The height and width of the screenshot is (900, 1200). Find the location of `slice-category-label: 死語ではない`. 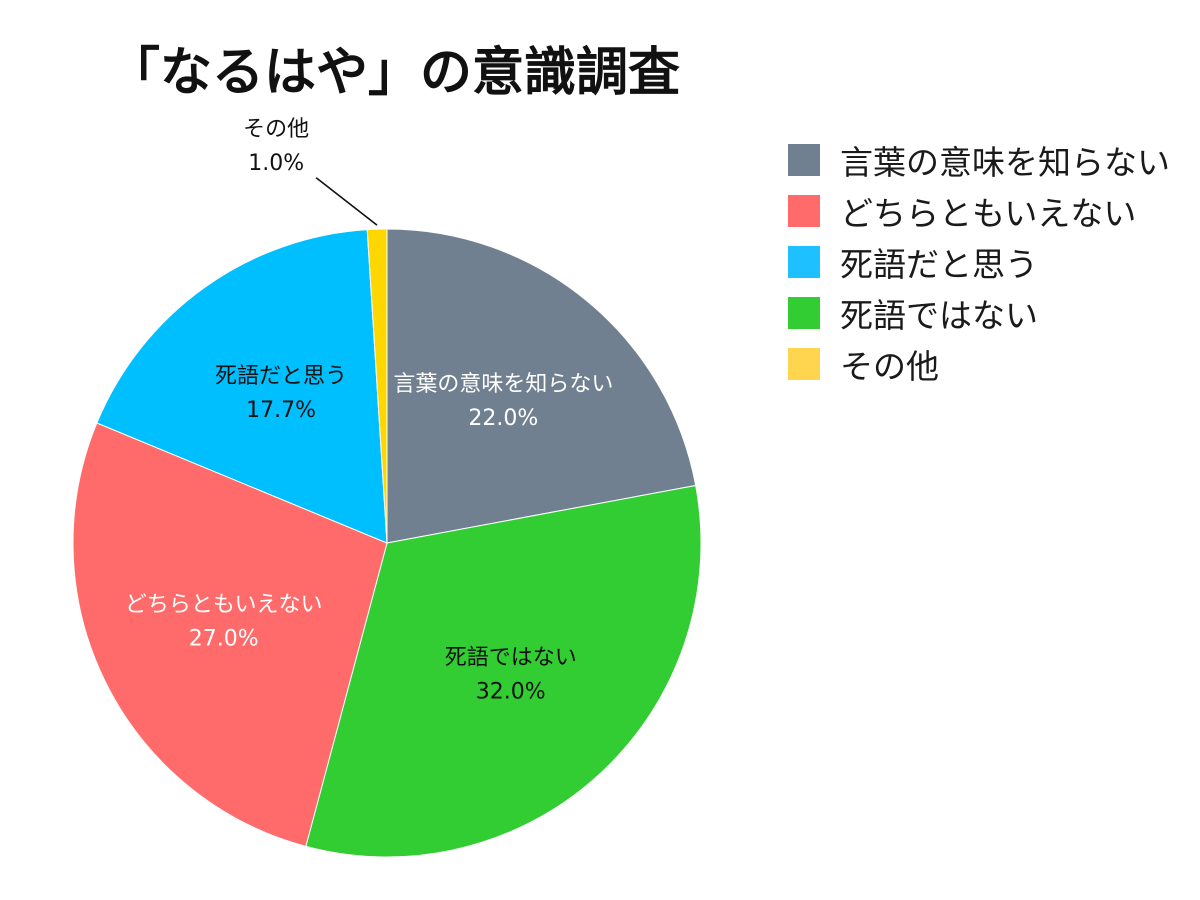

slice-category-label: 死語ではない is located at coordinates (511, 658).